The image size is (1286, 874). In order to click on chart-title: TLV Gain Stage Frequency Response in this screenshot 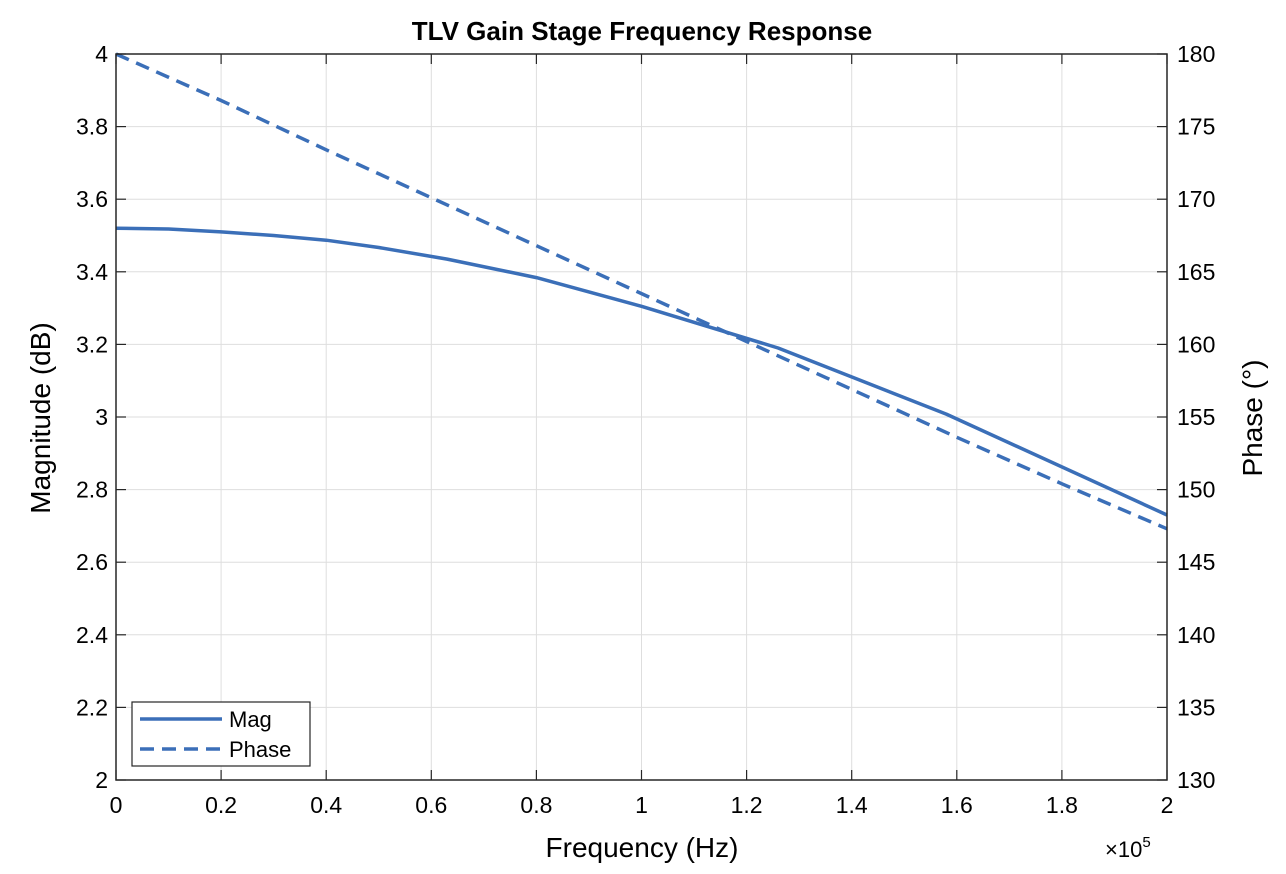, I will do `click(642, 31)`.